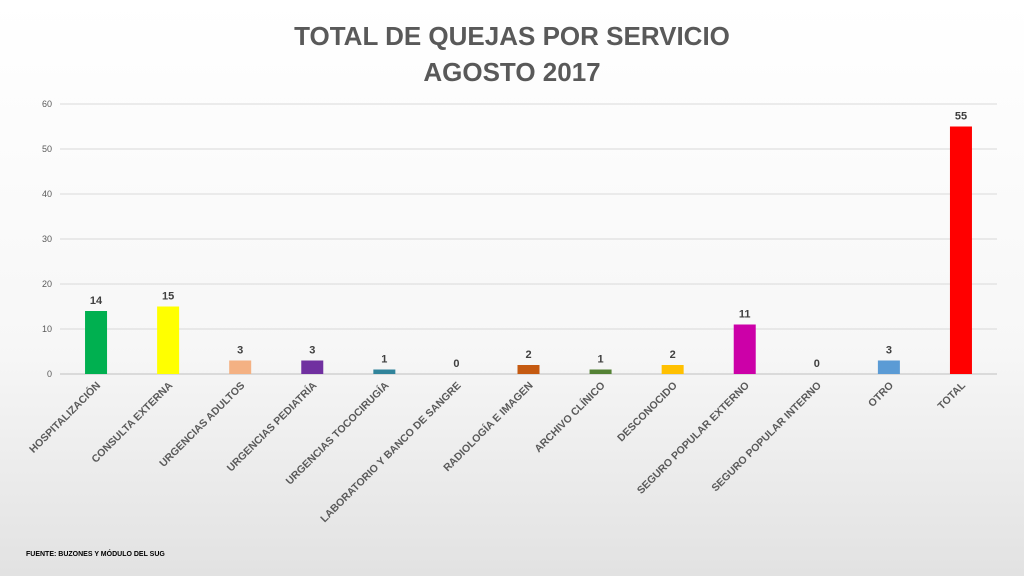 Image resolution: width=1024 pixels, height=576 pixels. What do you see at coordinates (47, 149) in the screenshot?
I see `y-tick-label: 50` at bounding box center [47, 149].